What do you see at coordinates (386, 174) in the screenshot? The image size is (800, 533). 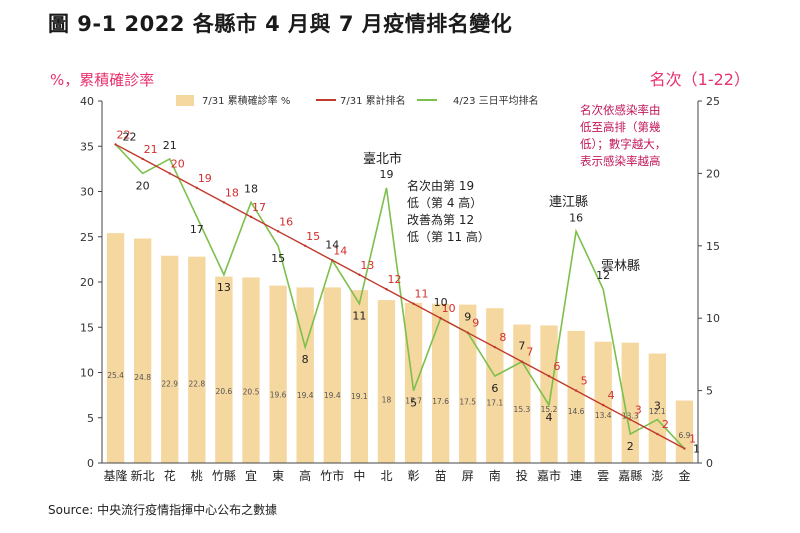 I see `avg-rank-label: 19` at bounding box center [386, 174].